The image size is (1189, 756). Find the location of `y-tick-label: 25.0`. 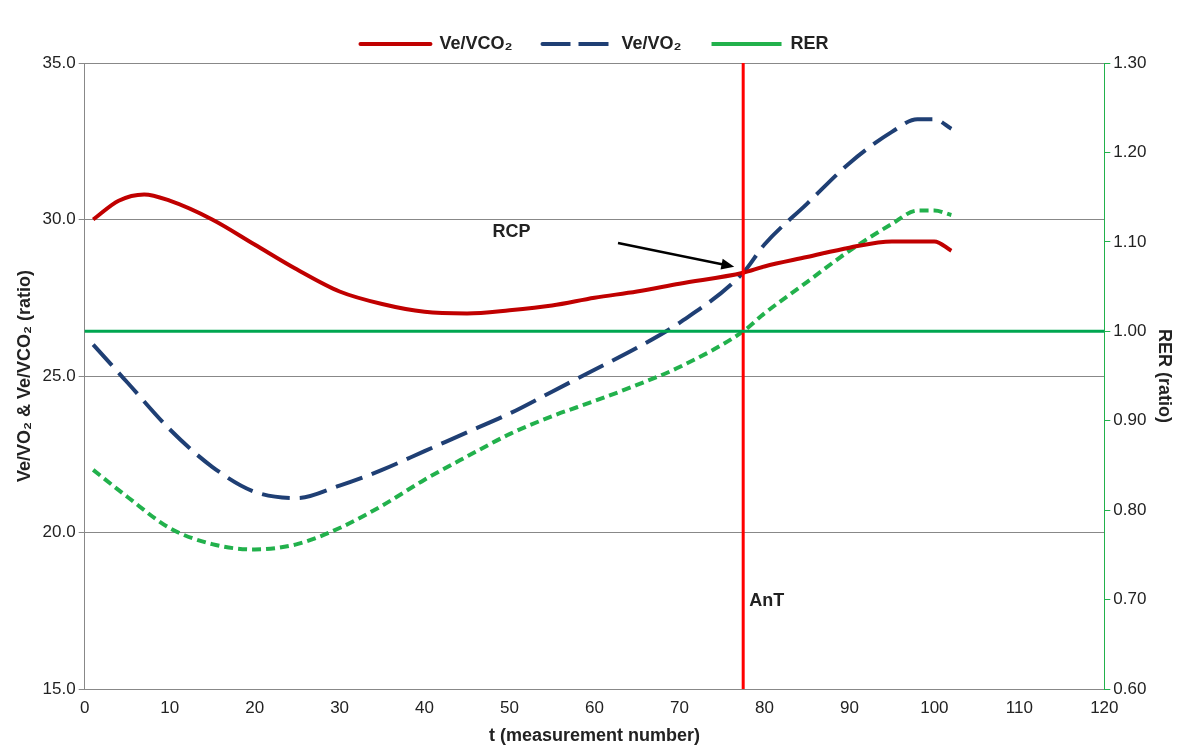

y-tick-label: 25.0 is located at coordinates (59, 375).